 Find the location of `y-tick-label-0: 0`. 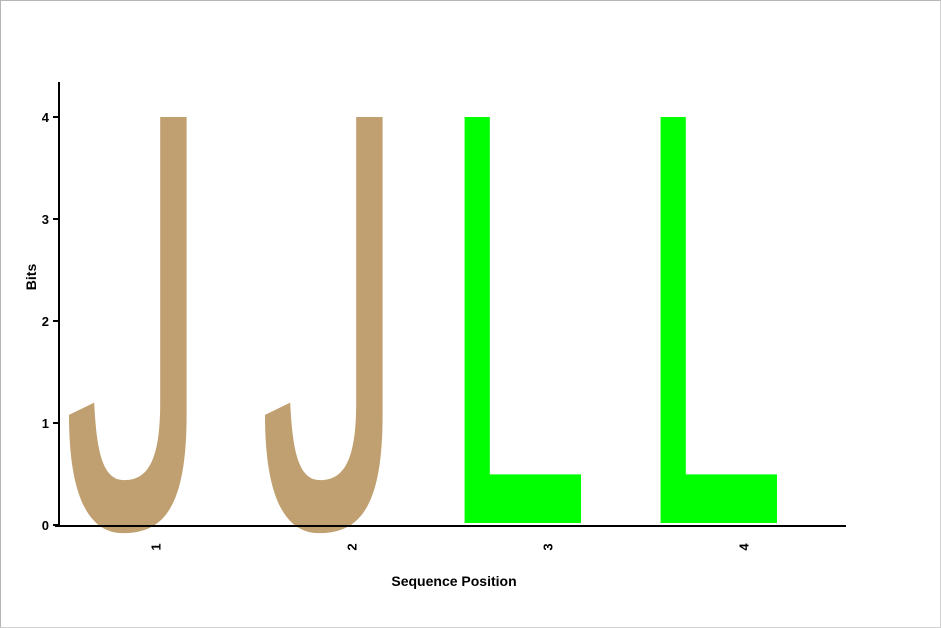

y-tick-label-0: 0 is located at coordinates (45, 525).